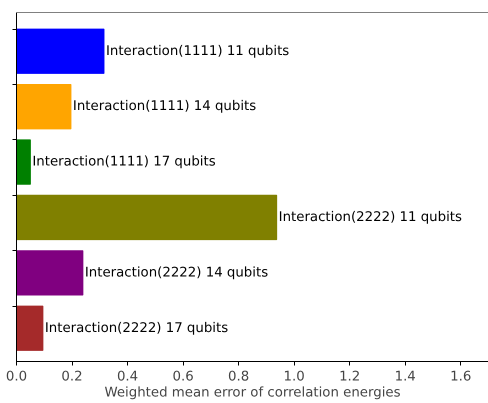  Describe the element at coordinates (164, 106) in the screenshot. I see `y-tick-label: Interaction(1111) 14 qubits` at that location.